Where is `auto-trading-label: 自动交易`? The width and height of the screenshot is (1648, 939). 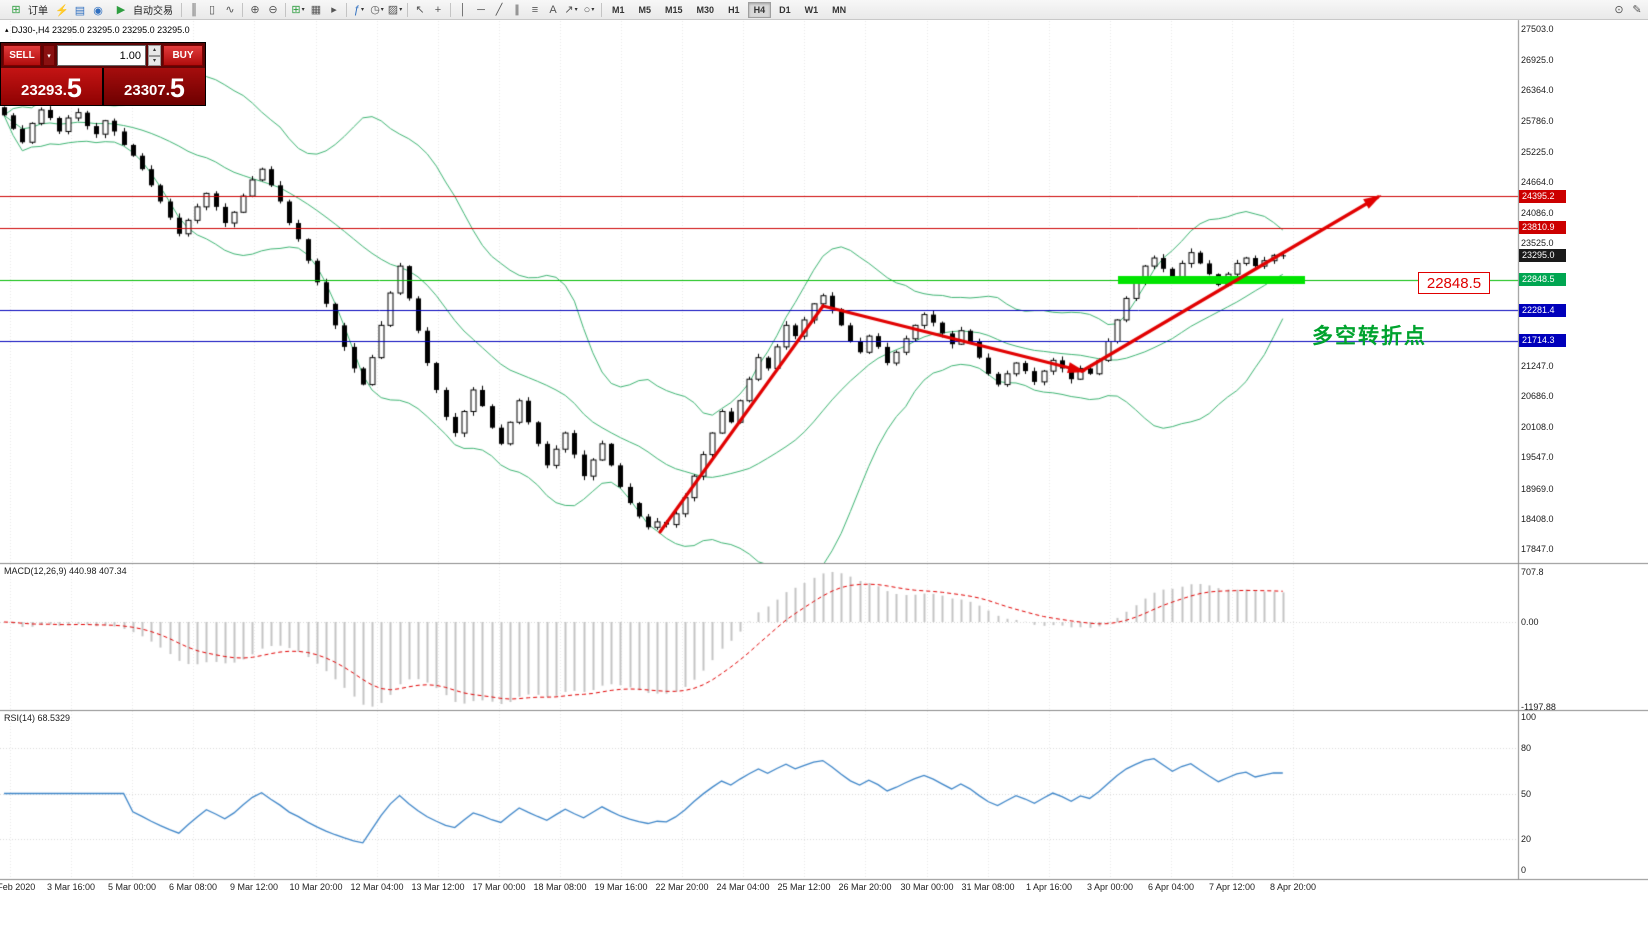
auto-trading-label: 自动交易 is located at coordinates (153, 11).